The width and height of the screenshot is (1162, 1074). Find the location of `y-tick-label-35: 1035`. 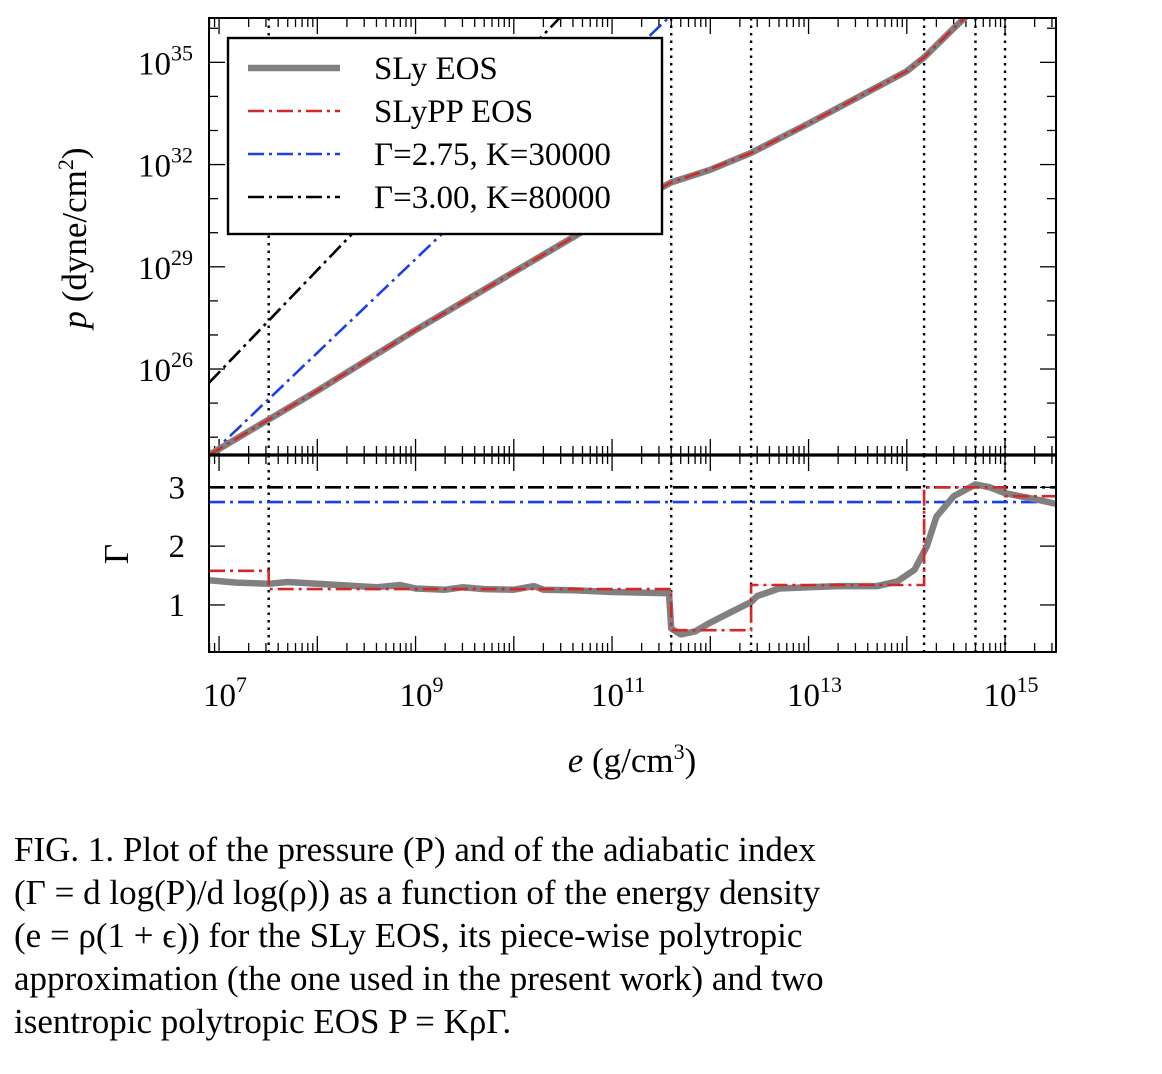

y-tick-label-35: 1035 is located at coordinates (165, 61).